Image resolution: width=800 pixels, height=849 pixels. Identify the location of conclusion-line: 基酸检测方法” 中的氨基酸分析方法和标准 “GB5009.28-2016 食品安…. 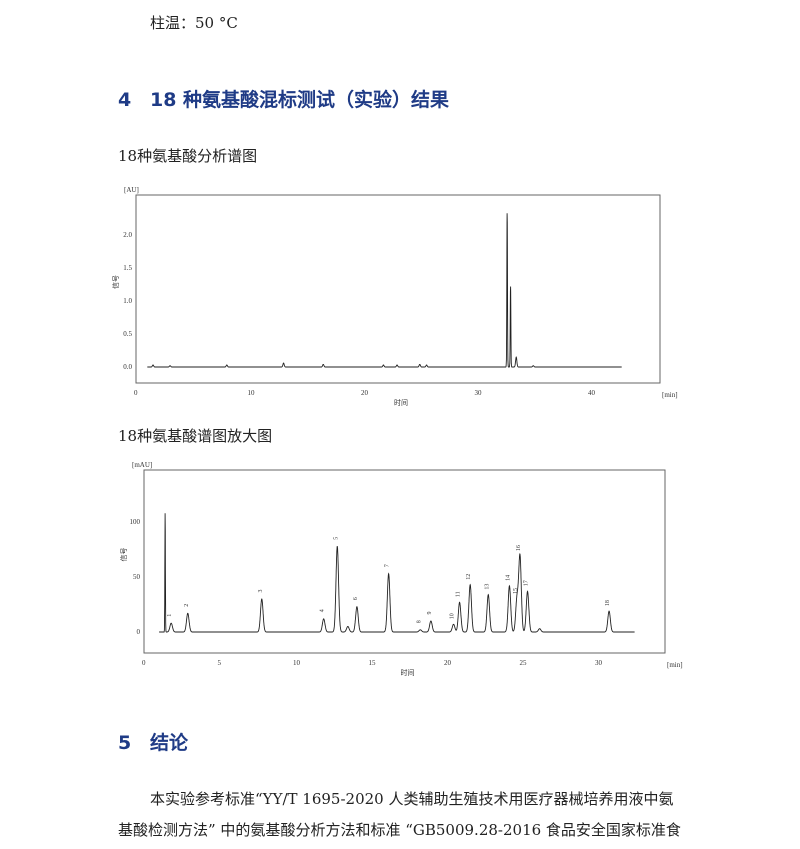
(399, 830).